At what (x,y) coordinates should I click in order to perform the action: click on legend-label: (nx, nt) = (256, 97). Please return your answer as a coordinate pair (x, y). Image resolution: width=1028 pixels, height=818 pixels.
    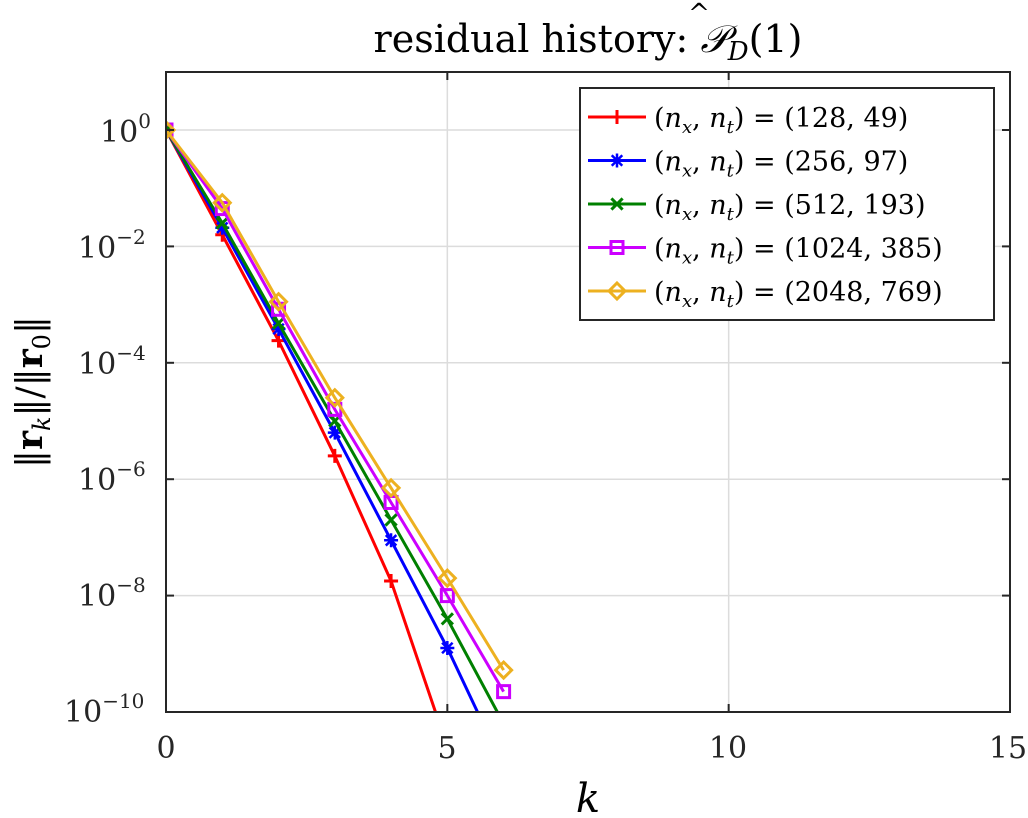
    Looking at the image, I should click on (781, 164).